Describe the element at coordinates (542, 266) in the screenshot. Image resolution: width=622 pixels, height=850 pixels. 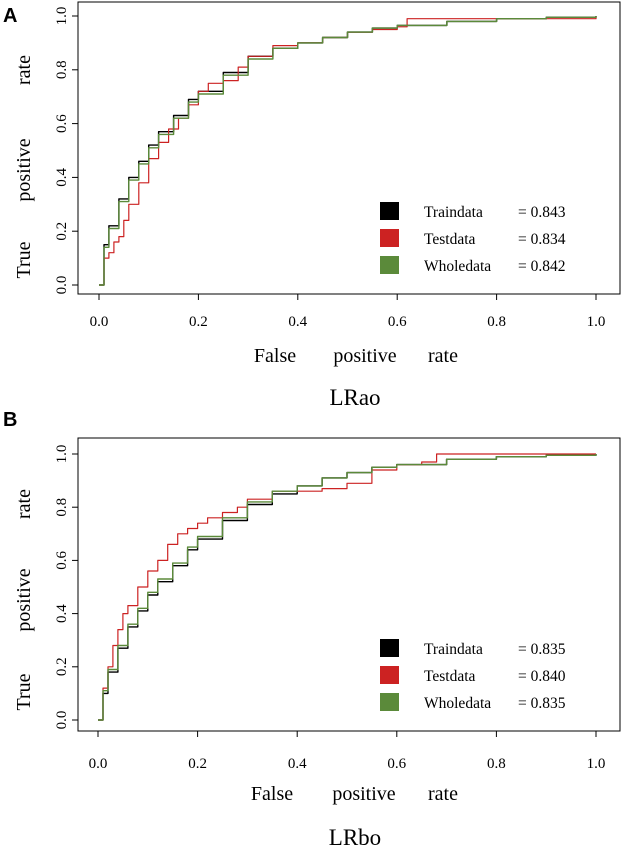
I see `legend-value: = 0.842` at that location.